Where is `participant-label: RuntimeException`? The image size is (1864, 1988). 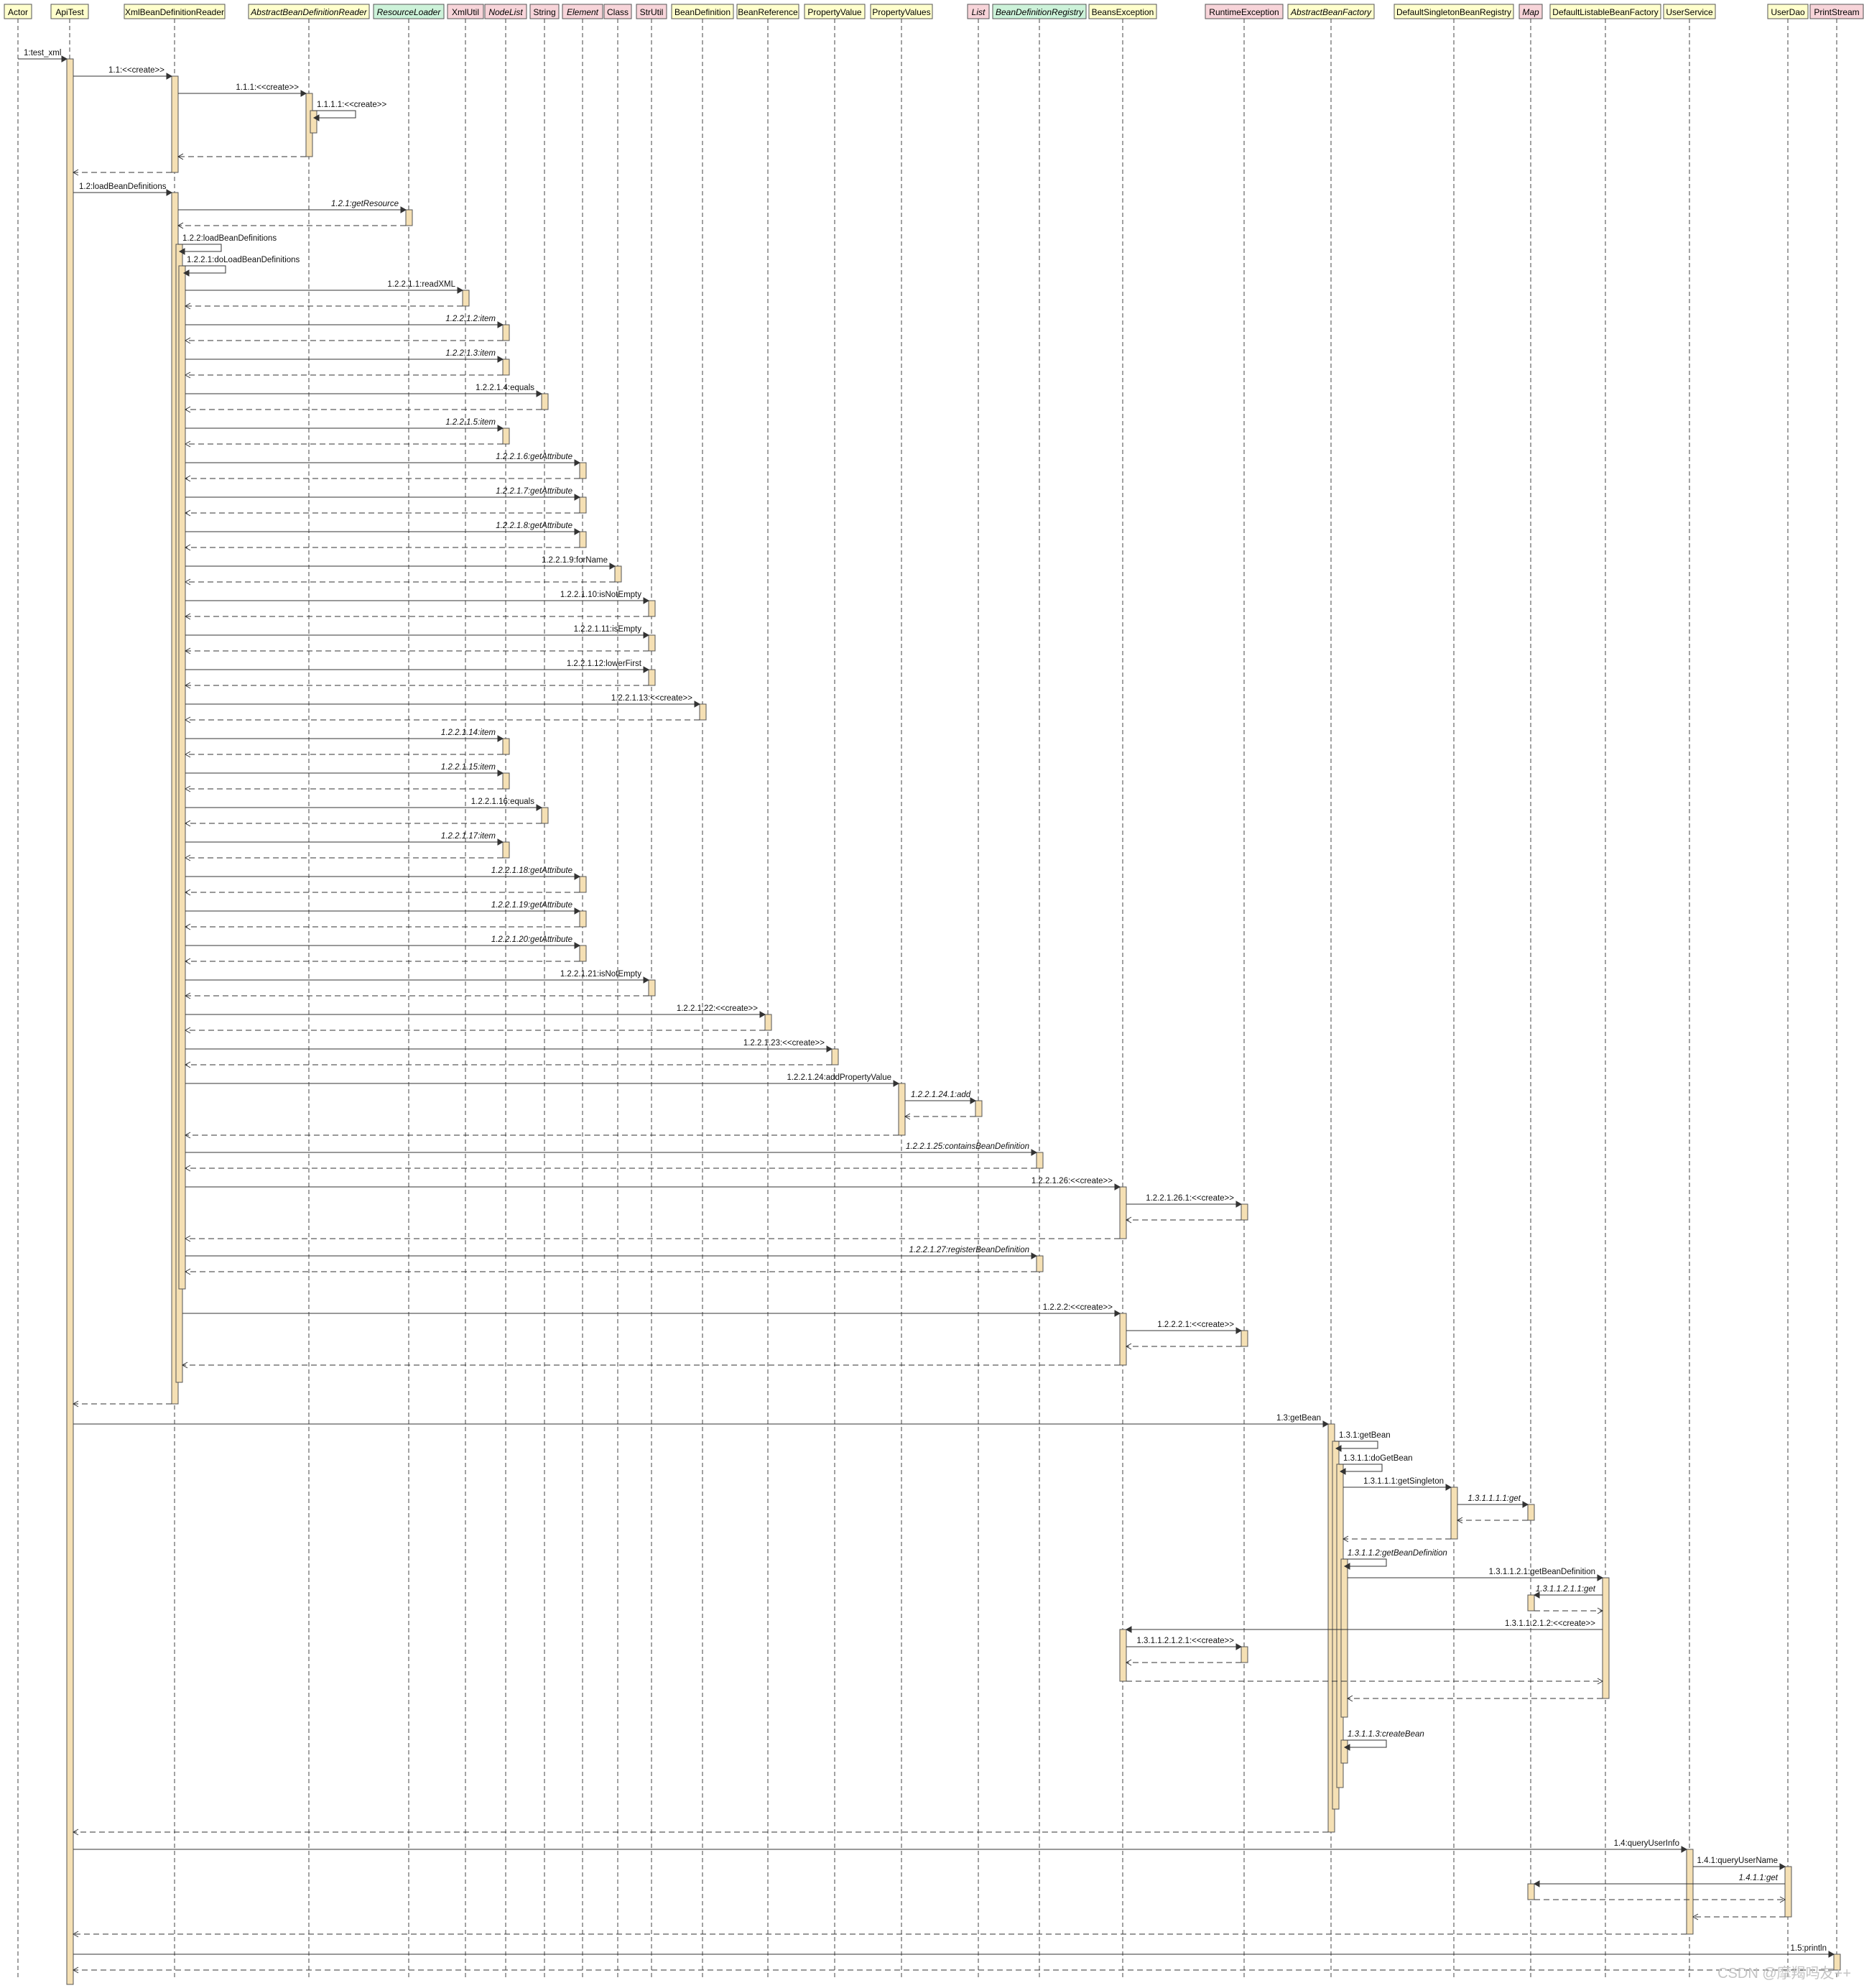
participant-label: RuntimeException is located at coordinates (1244, 12).